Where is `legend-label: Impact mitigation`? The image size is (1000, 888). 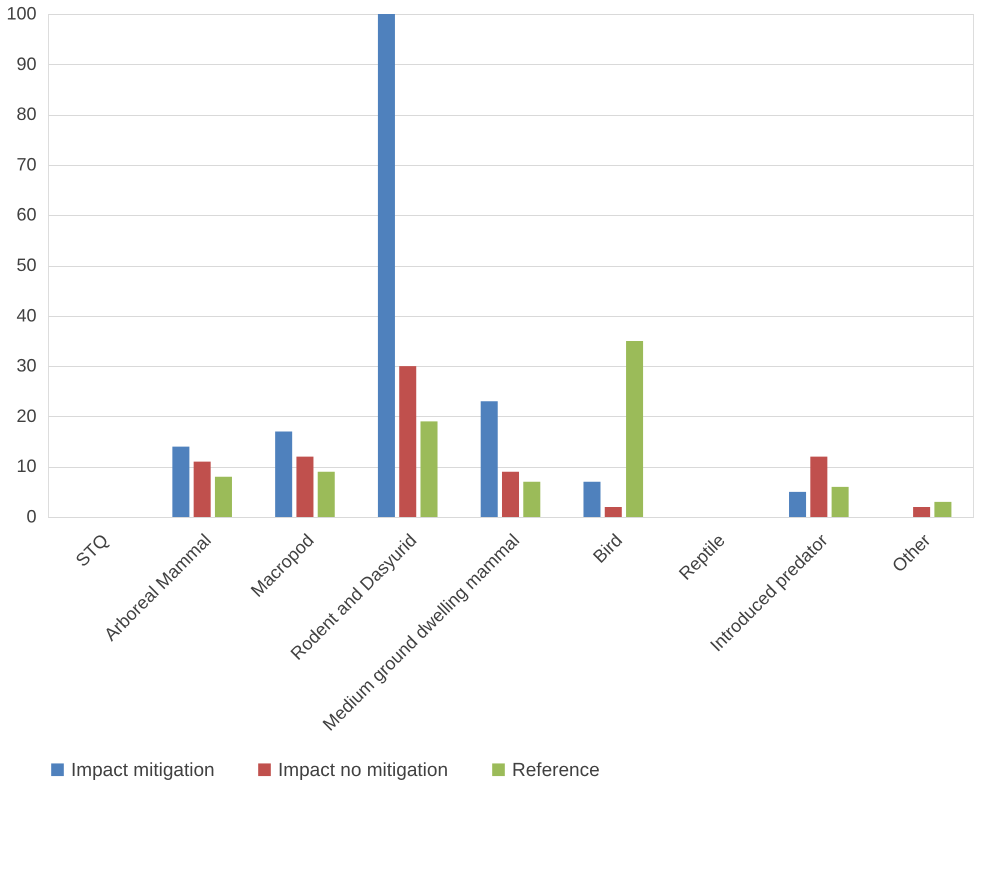 legend-label: Impact mitigation is located at coordinates (143, 770).